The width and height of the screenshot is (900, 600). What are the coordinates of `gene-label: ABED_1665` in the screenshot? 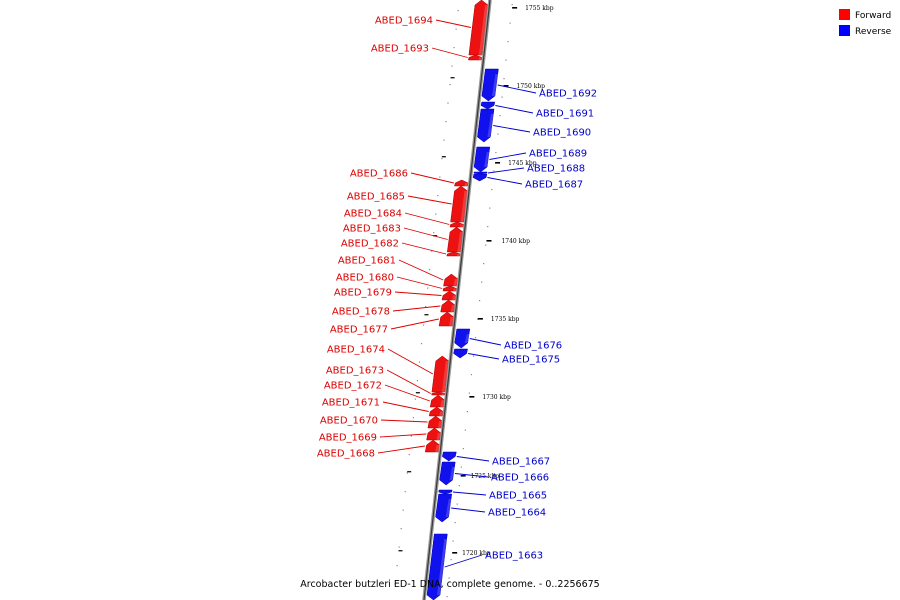 It's located at (518, 496).